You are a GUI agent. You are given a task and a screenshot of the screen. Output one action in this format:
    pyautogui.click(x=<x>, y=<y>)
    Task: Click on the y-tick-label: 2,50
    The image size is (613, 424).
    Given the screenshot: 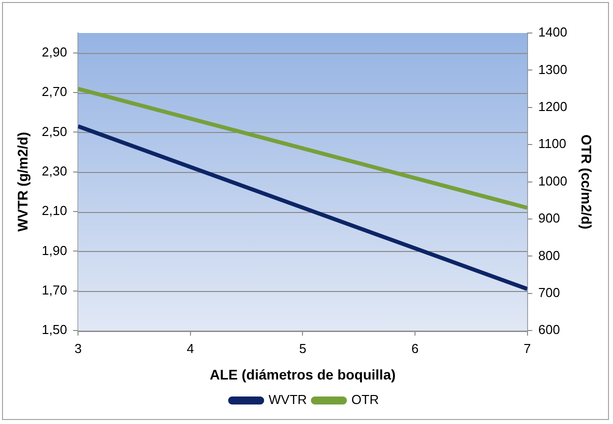 What is the action you would take?
    pyautogui.click(x=55, y=131)
    